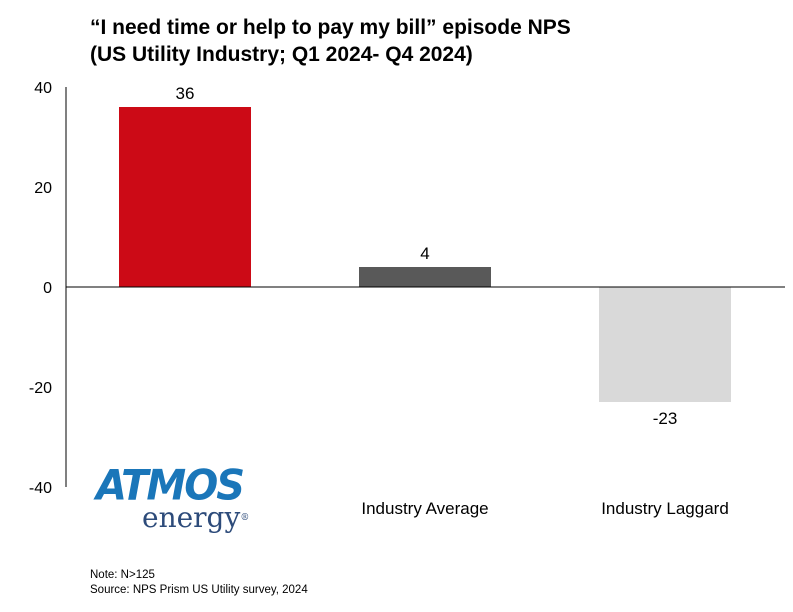 This screenshot has width=793, height=612. What do you see at coordinates (665, 508) in the screenshot?
I see `x-category-label-3: Industry Laggard` at bounding box center [665, 508].